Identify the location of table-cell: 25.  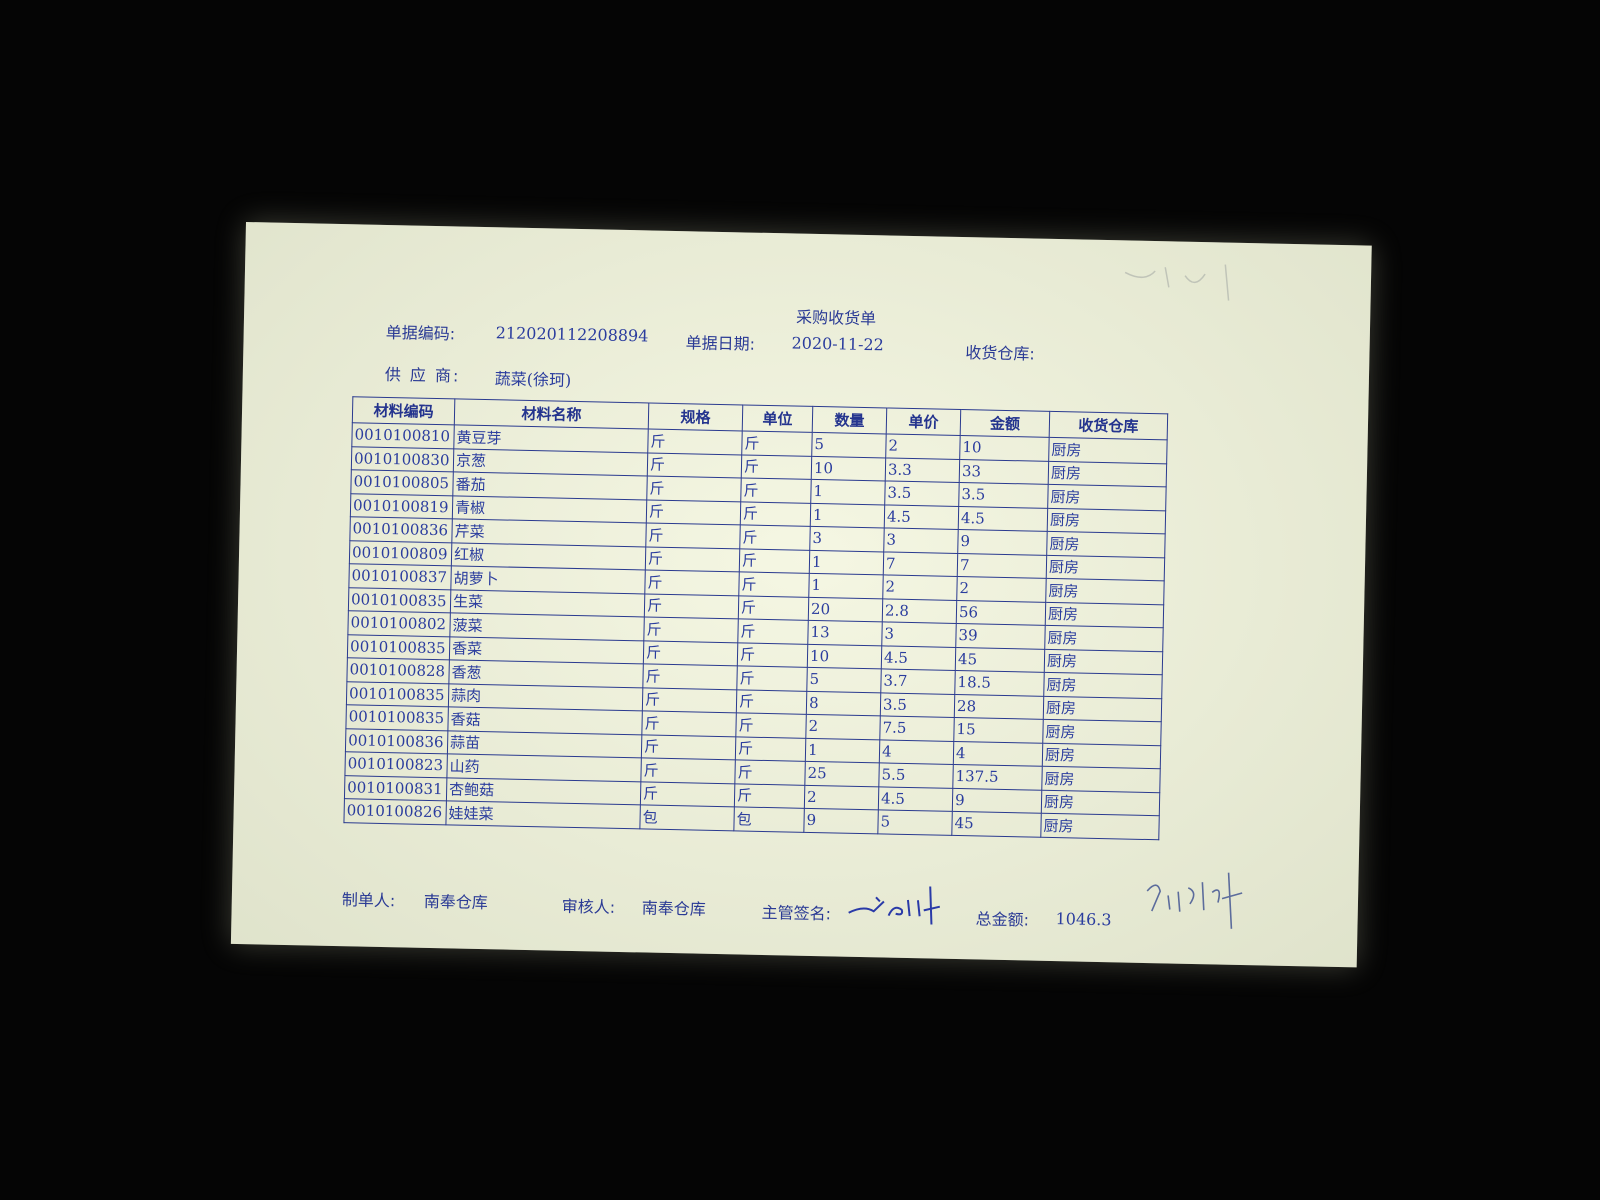
(842, 774).